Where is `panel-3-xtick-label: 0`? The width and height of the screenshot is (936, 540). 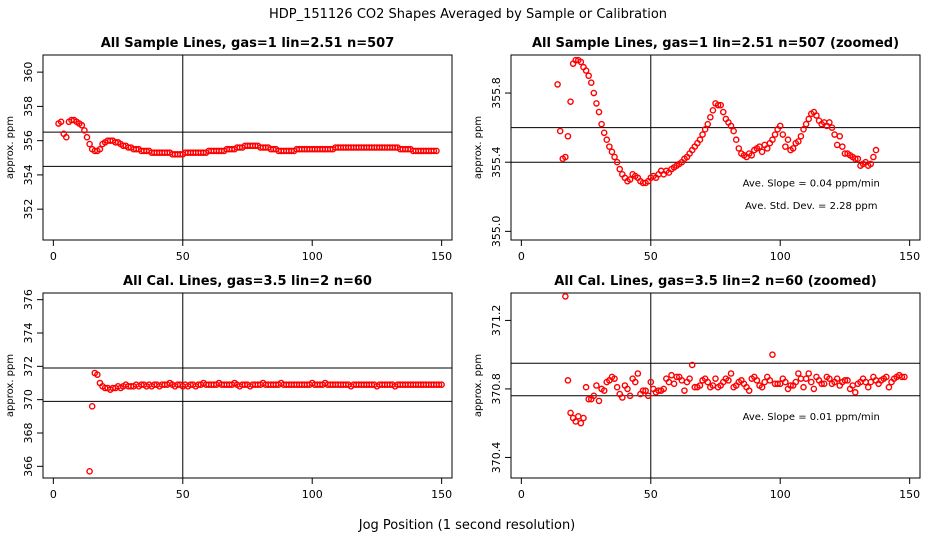 panel-3-xtick-label: 0 is located at coordinates (53, 494).